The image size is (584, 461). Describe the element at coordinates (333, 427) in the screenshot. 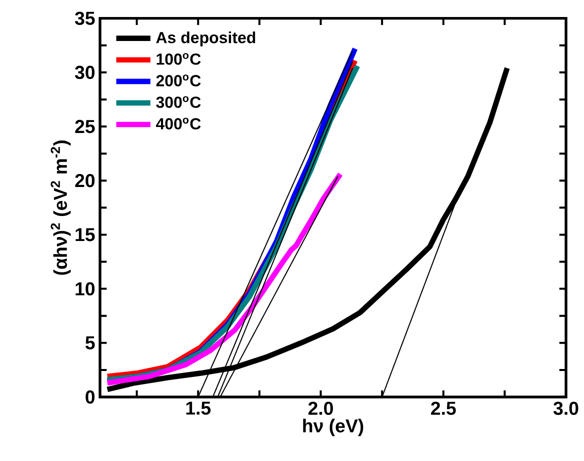

I see `x-axis-title: hν (eV)` at that location.